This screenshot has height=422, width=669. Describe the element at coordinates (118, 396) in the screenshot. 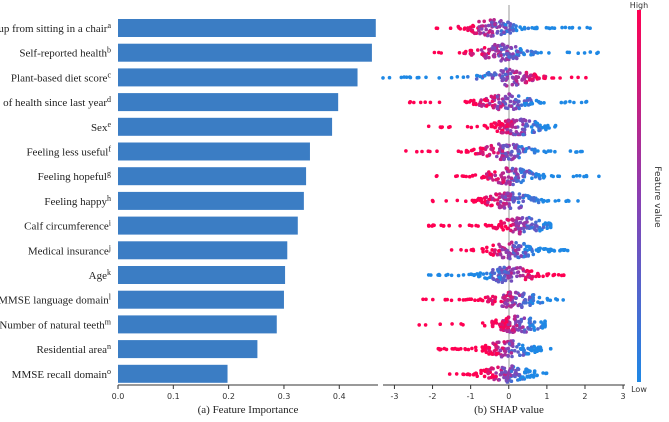

I see `importance-x-tick-label: 0.0` at that location.